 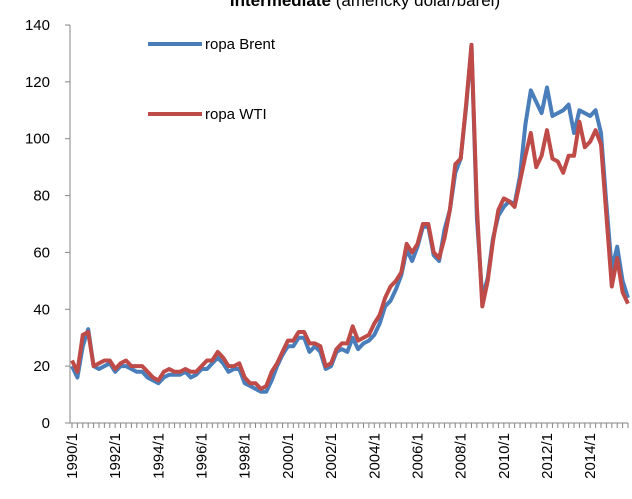 What do you see at coordinates (41, 252) in the screenshot?
I see `y-tick-label: 60` at bounding box center [41, 252].